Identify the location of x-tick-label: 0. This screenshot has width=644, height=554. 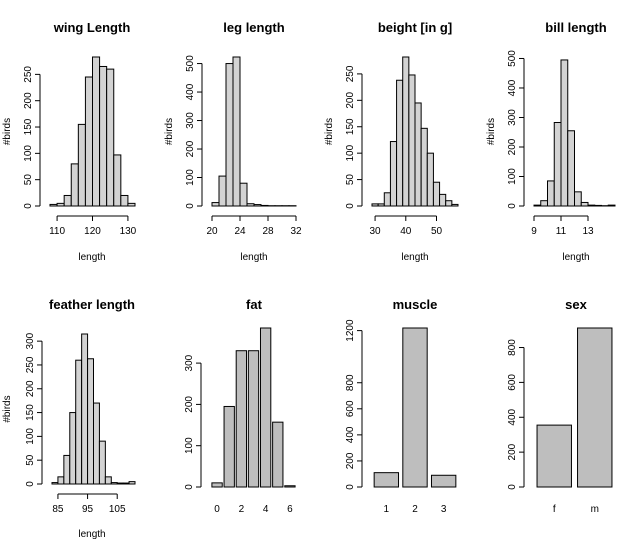
(217, 509).